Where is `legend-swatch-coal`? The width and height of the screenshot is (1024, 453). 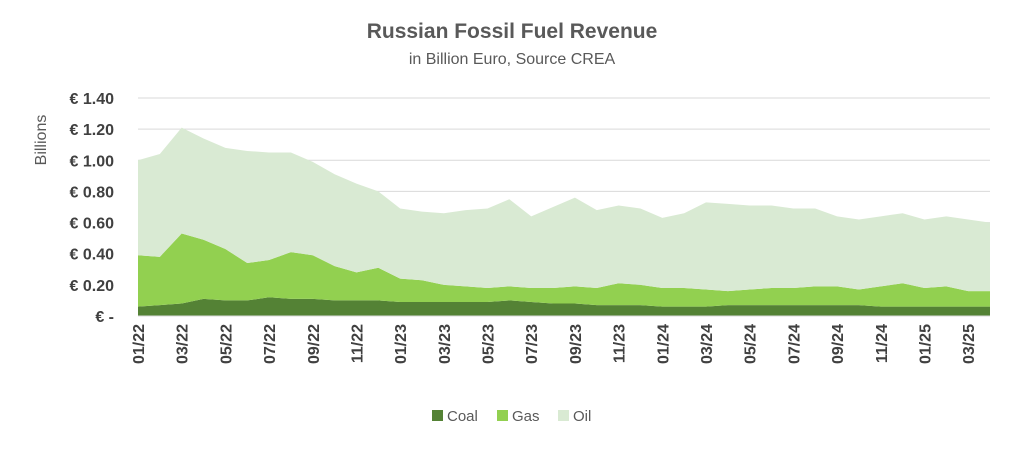 legend-swatch-coal is located at coordinates (437, 415).